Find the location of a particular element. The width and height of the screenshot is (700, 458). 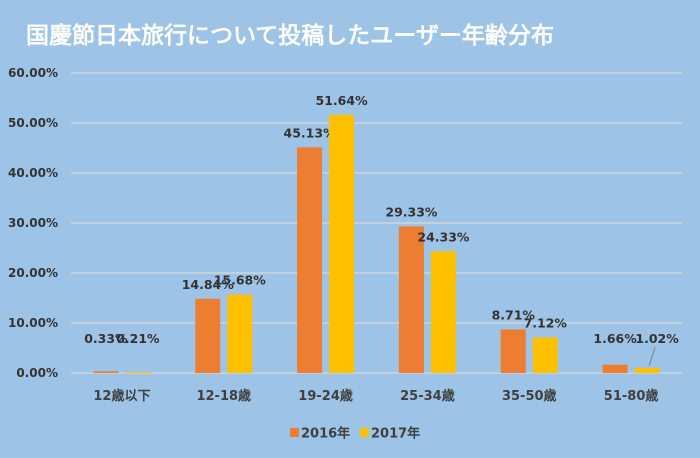

data-label: 0.21% is located at coordinates (138, 338).